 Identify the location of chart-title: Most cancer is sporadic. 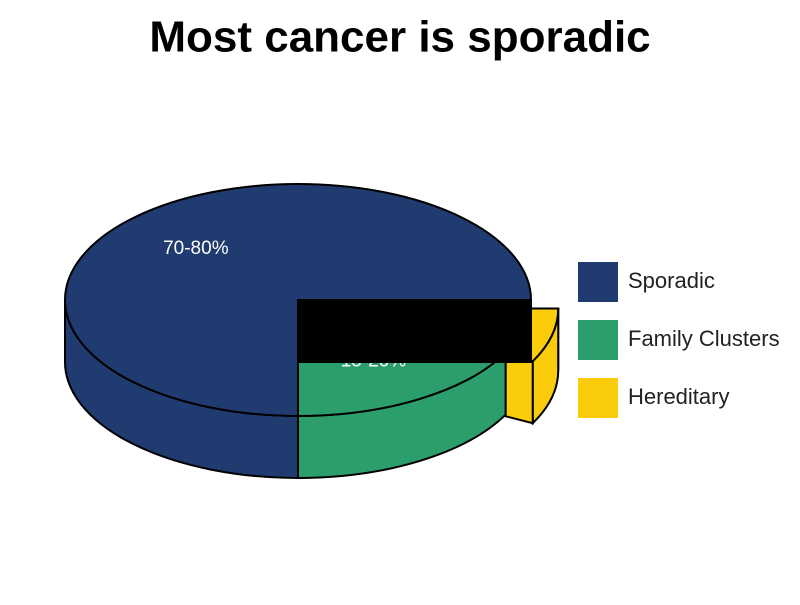
(399, 37).